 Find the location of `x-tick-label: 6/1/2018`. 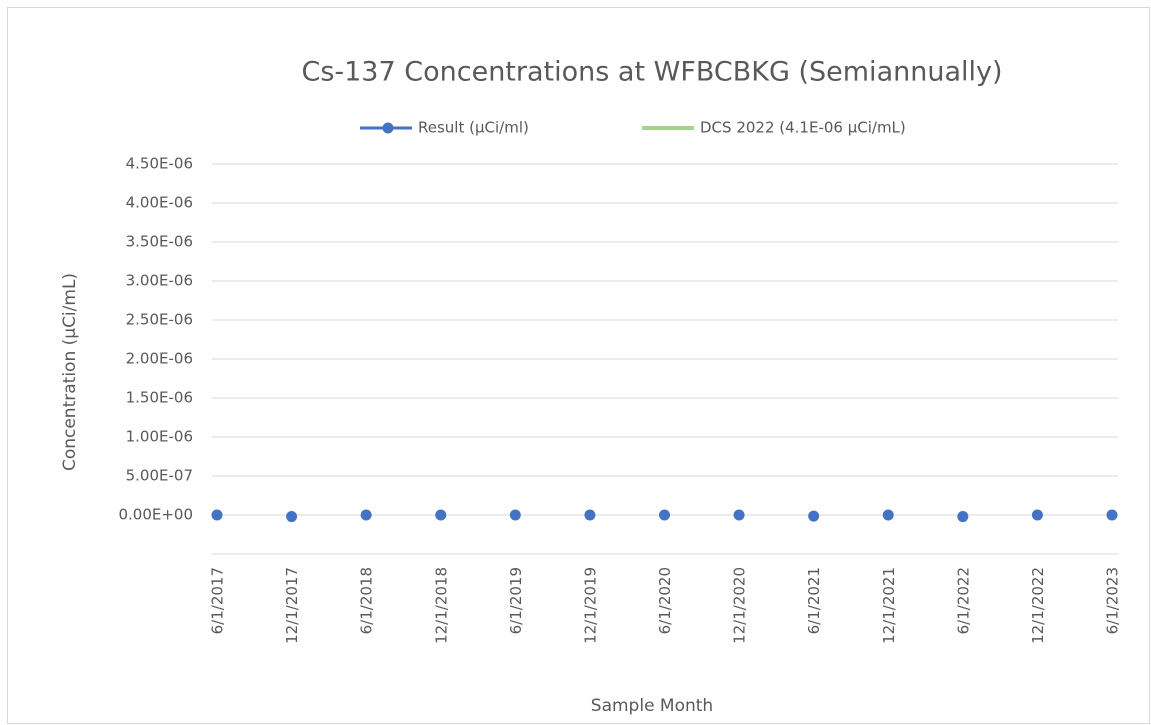

x-tick-label: 6/1/2018 is located at coordinates (367, 600).